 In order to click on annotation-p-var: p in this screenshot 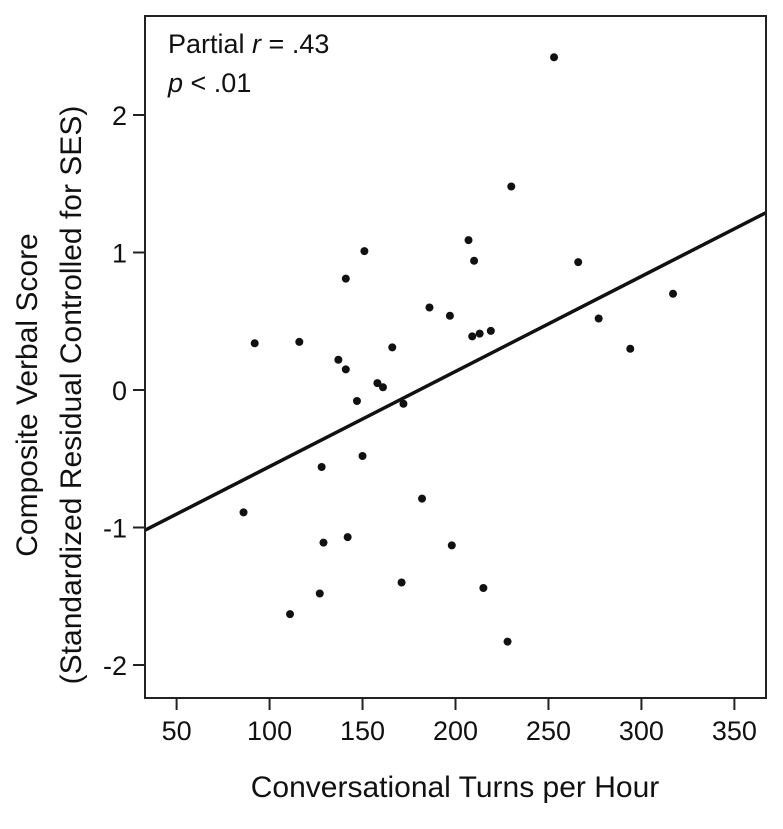, I will do `click(175, 83)`.